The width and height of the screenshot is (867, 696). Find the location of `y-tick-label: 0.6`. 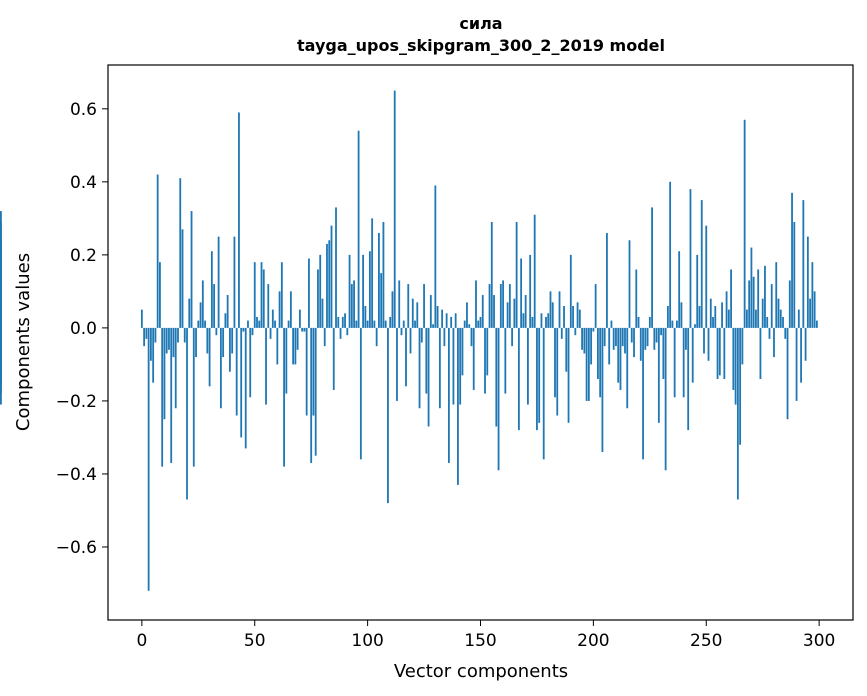

y-tick-label: 0.6 is located at coordinates (83, 110).